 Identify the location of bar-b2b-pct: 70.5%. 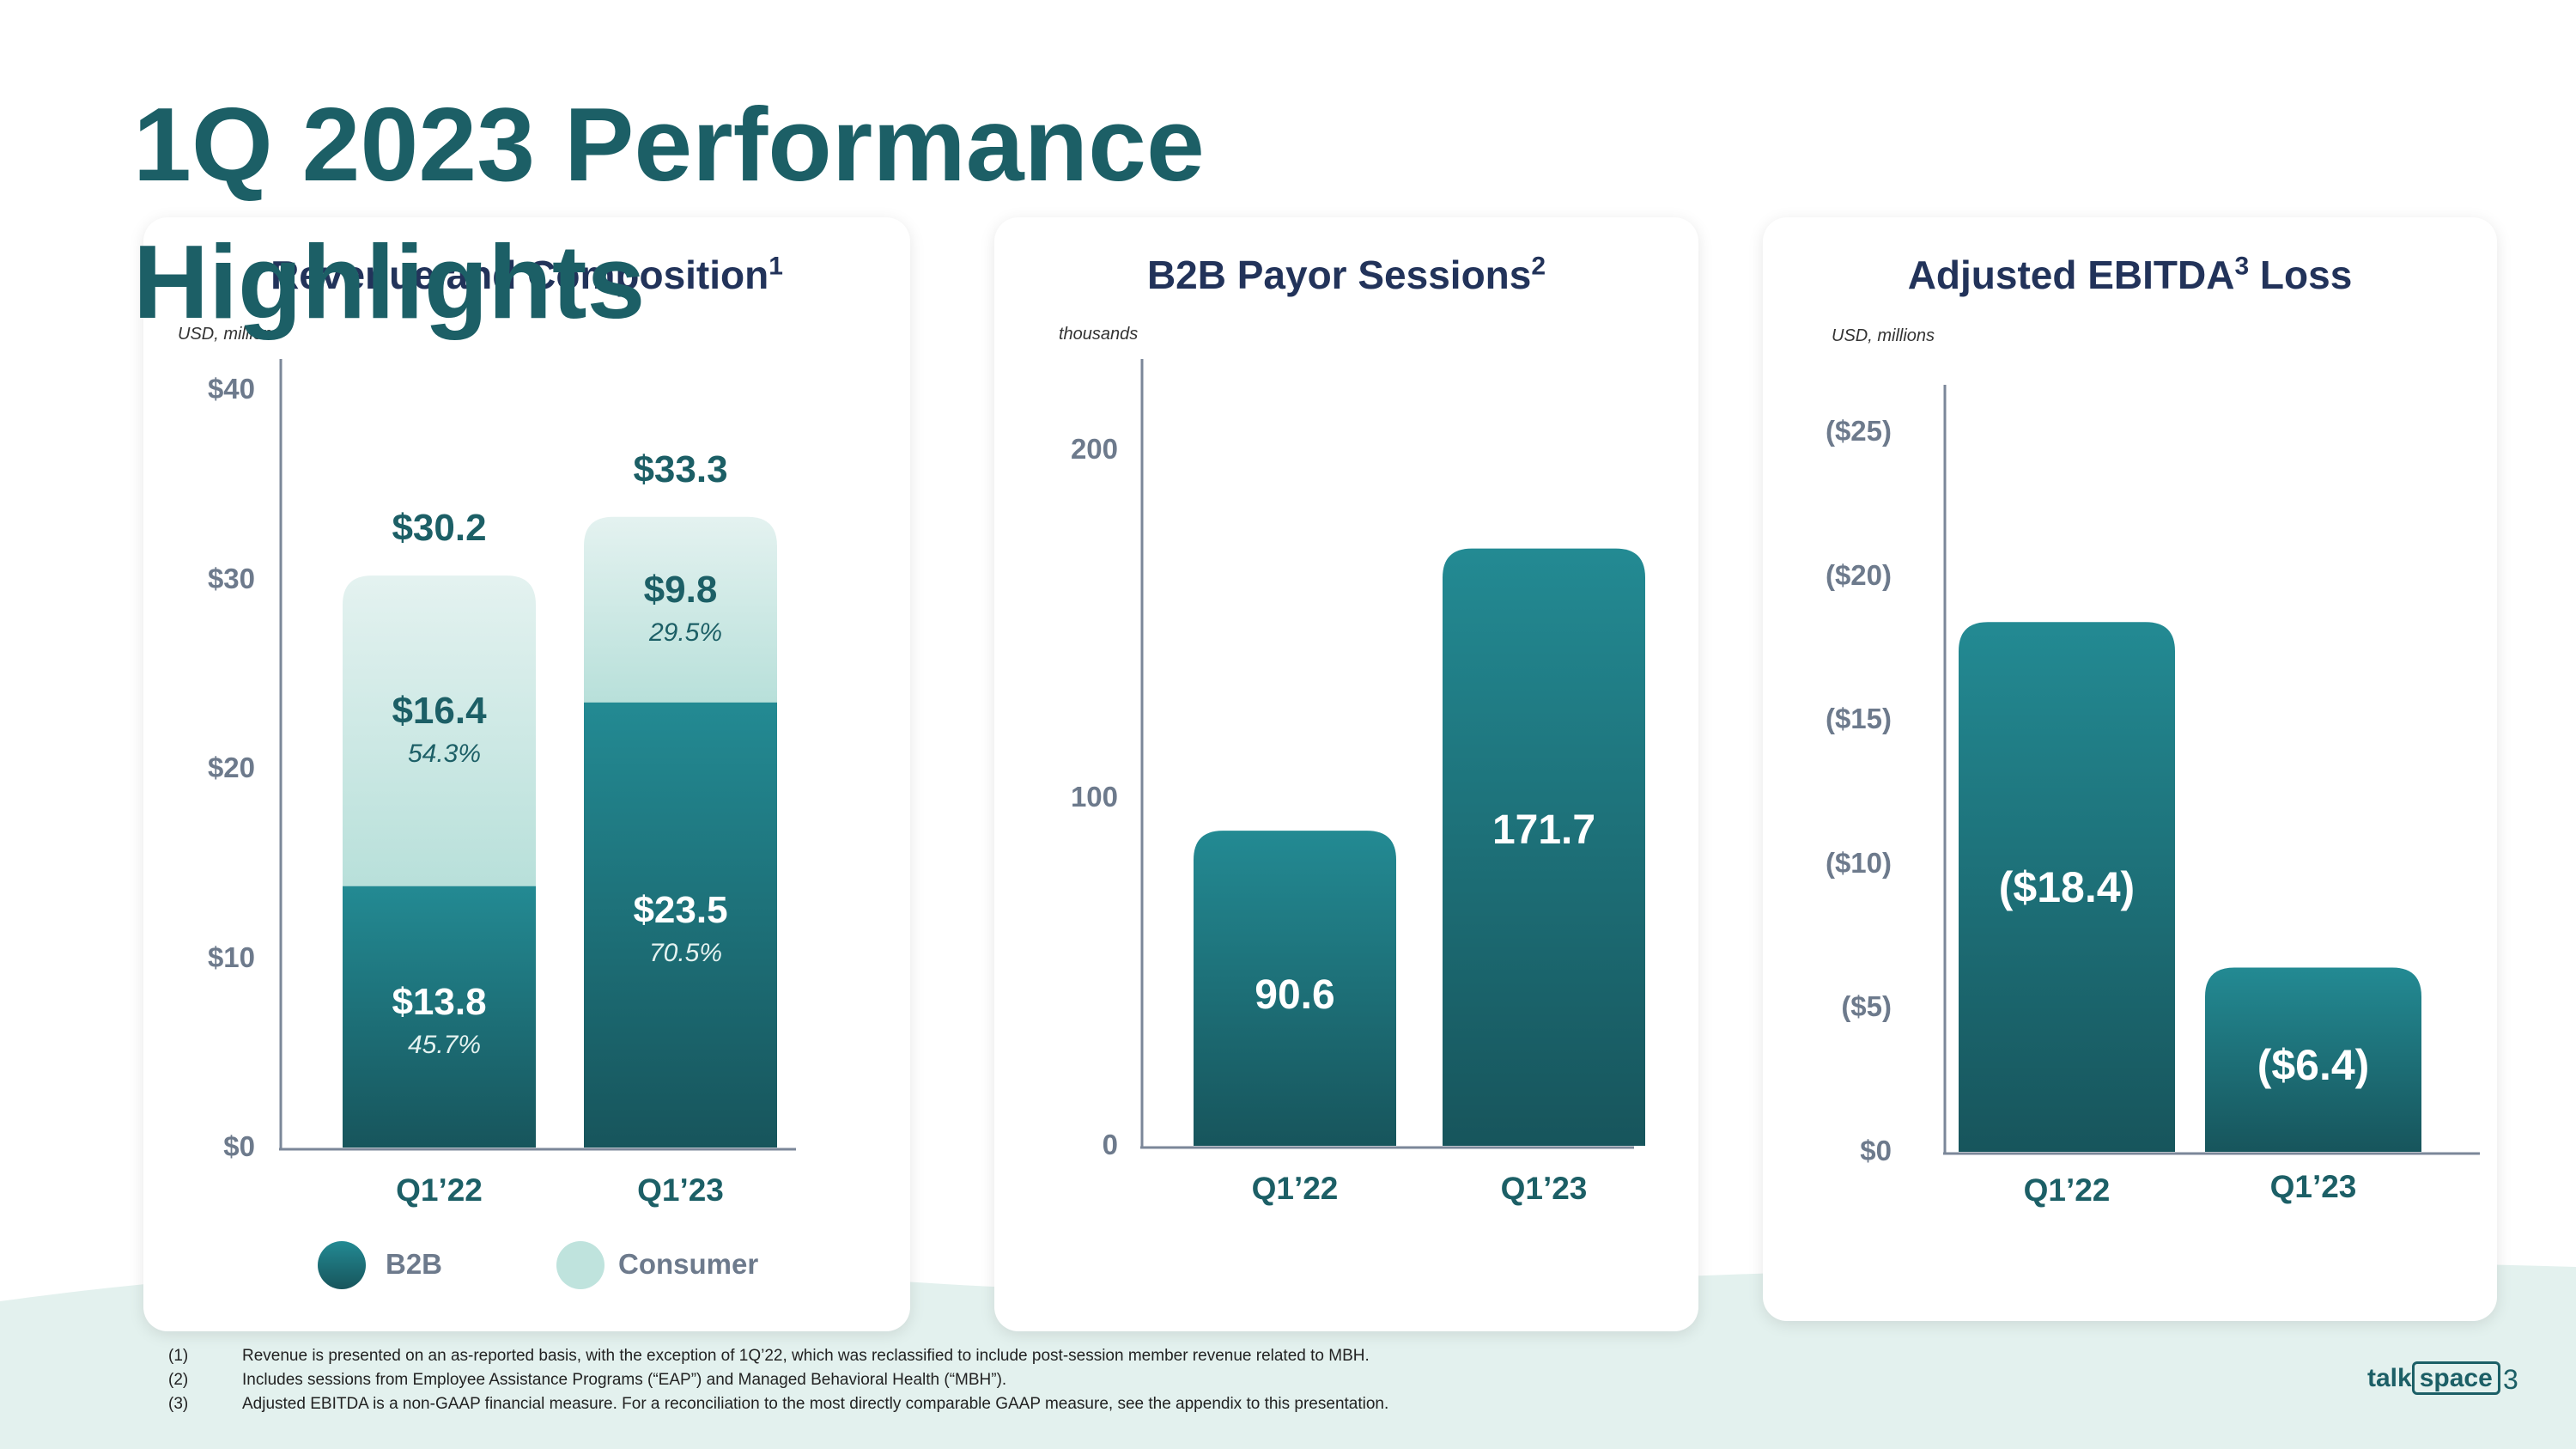
(685, 953).